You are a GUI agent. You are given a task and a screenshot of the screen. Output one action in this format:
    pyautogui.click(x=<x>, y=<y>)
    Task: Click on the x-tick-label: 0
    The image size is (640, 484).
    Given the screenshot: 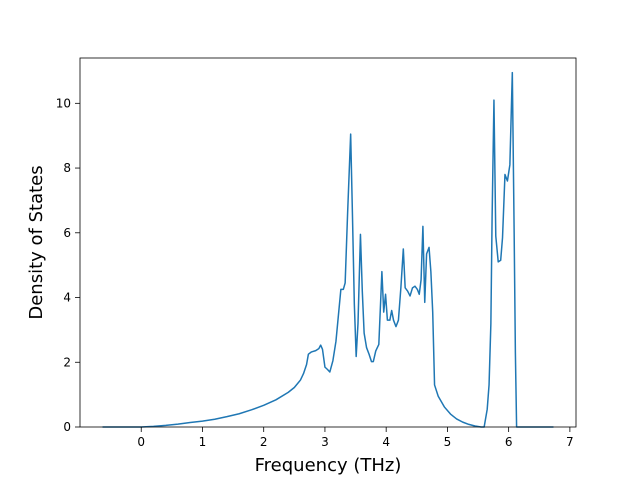 What is the action you would take?
    pyautogui.click(x=141, y=442)
    